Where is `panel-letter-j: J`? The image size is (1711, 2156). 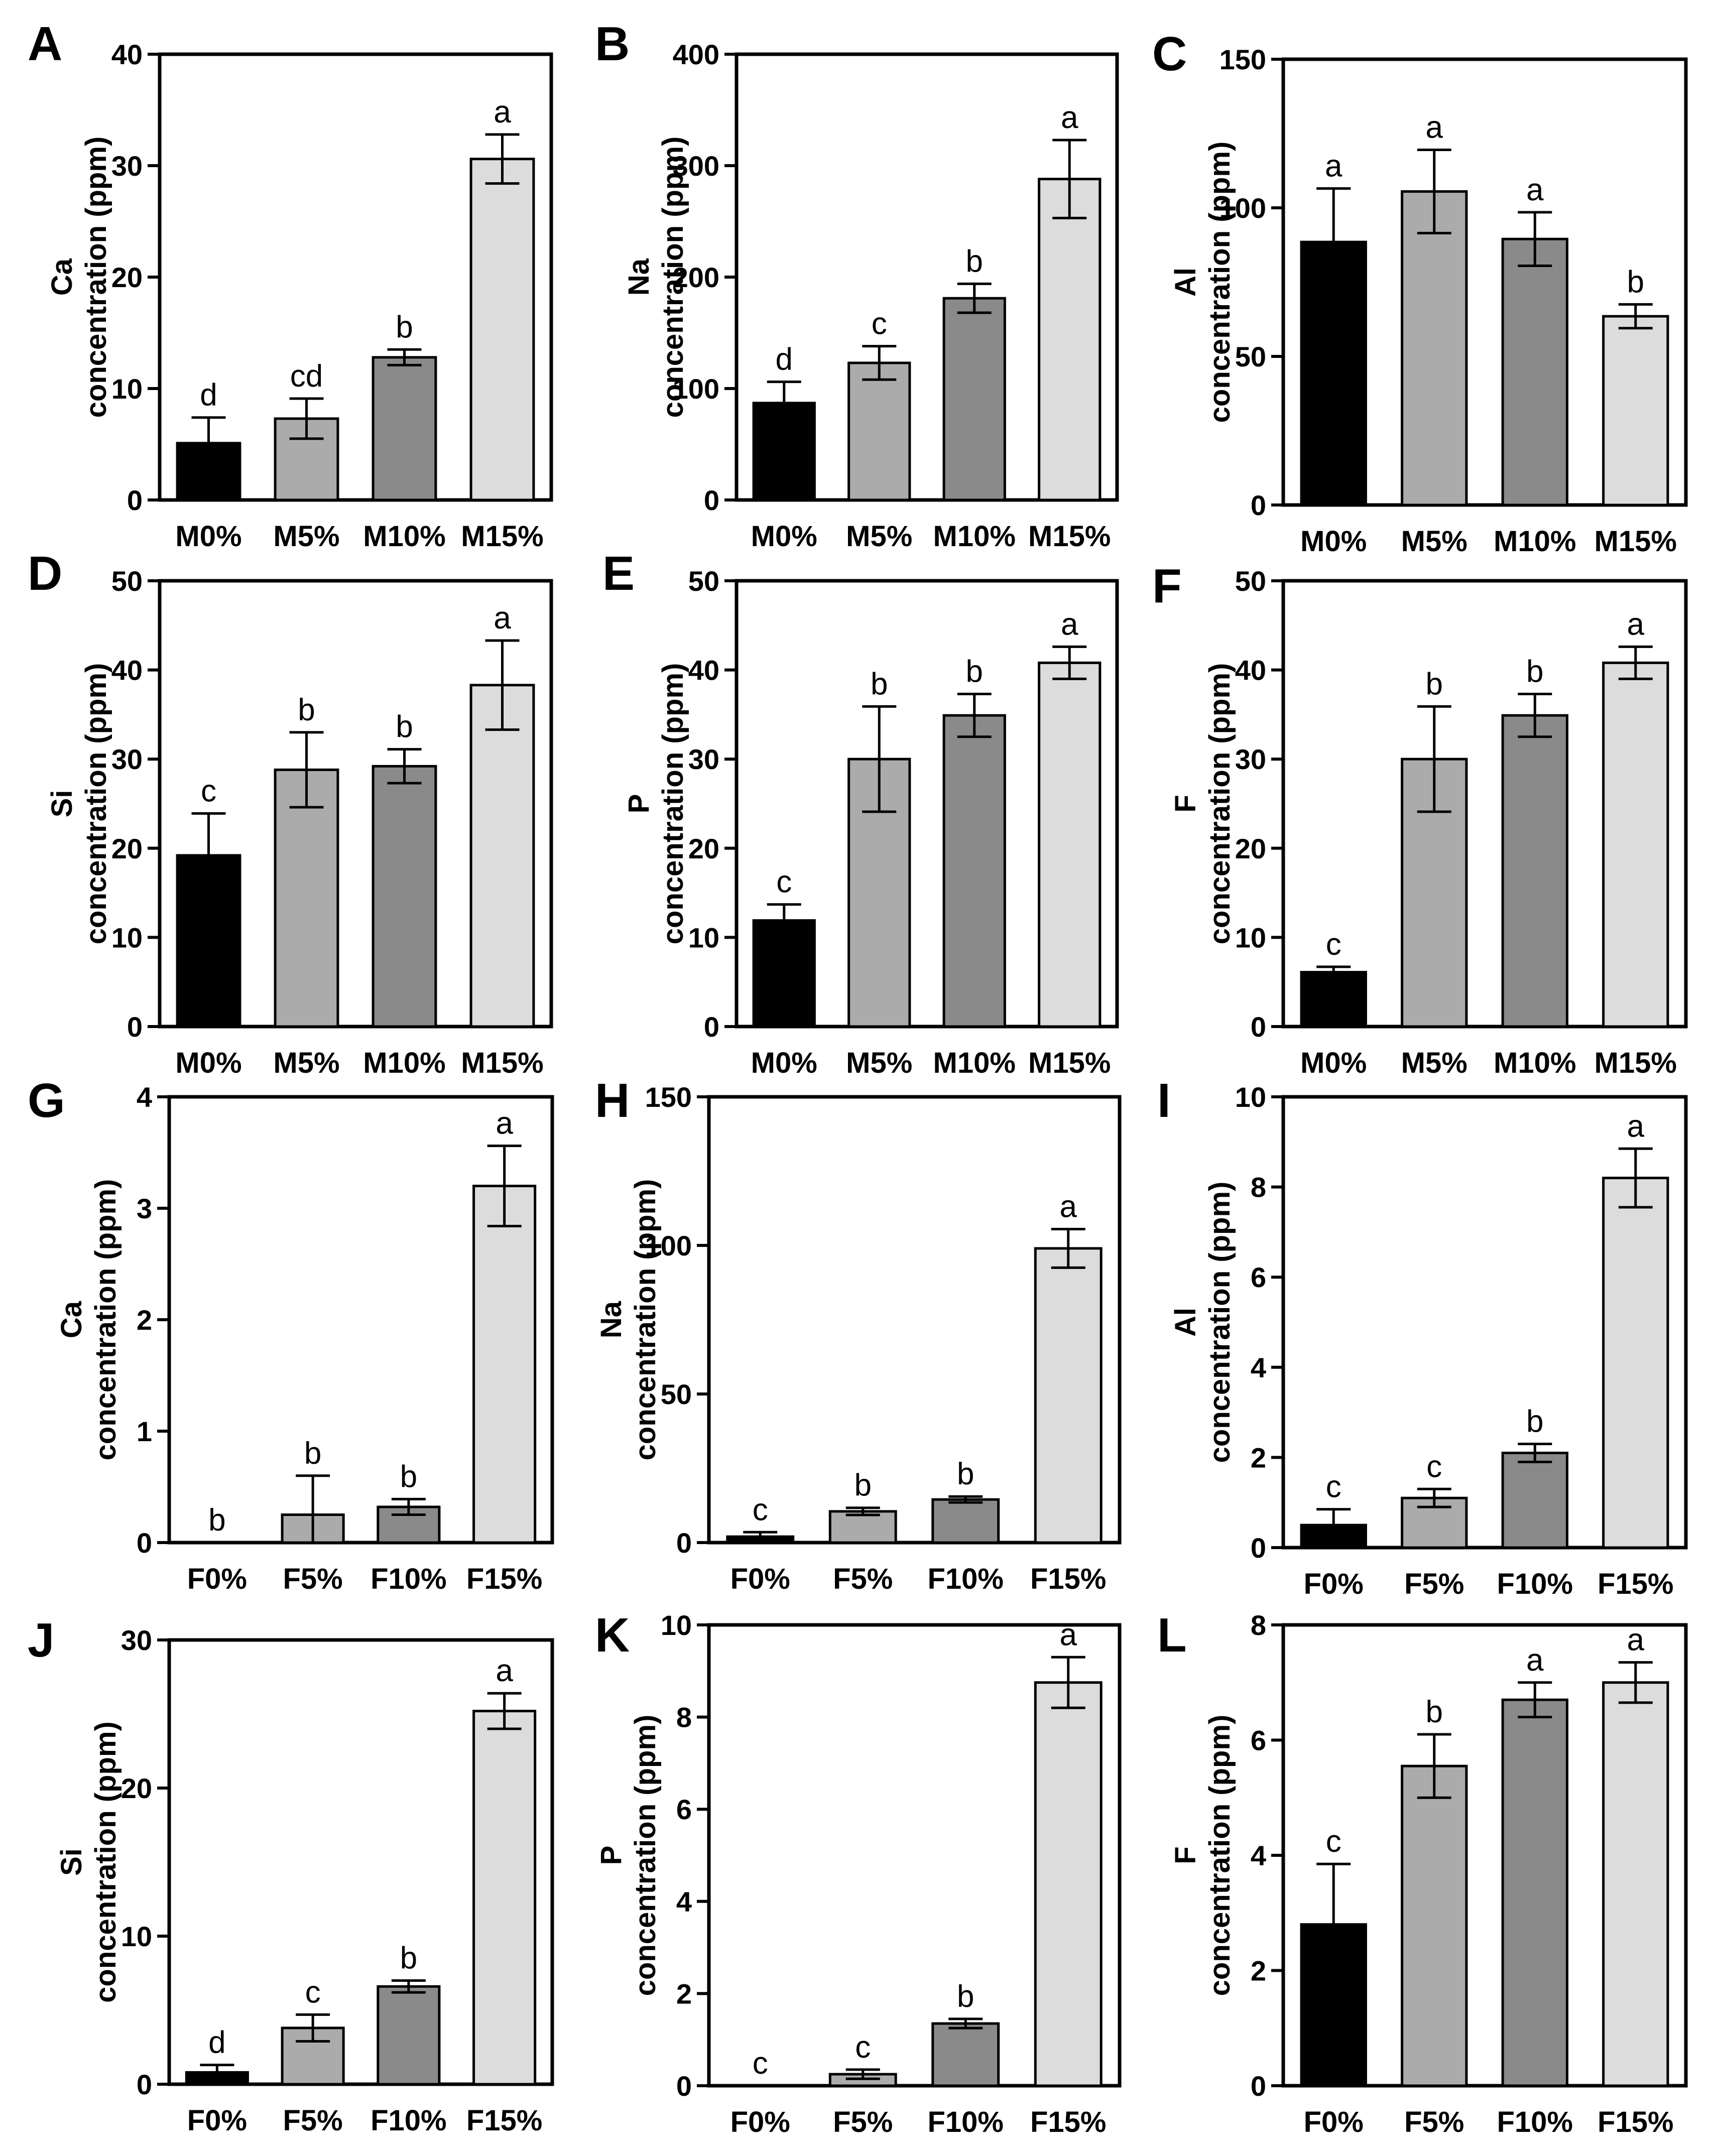
panel-letter-j: J is located at coordinates (41, 1640).